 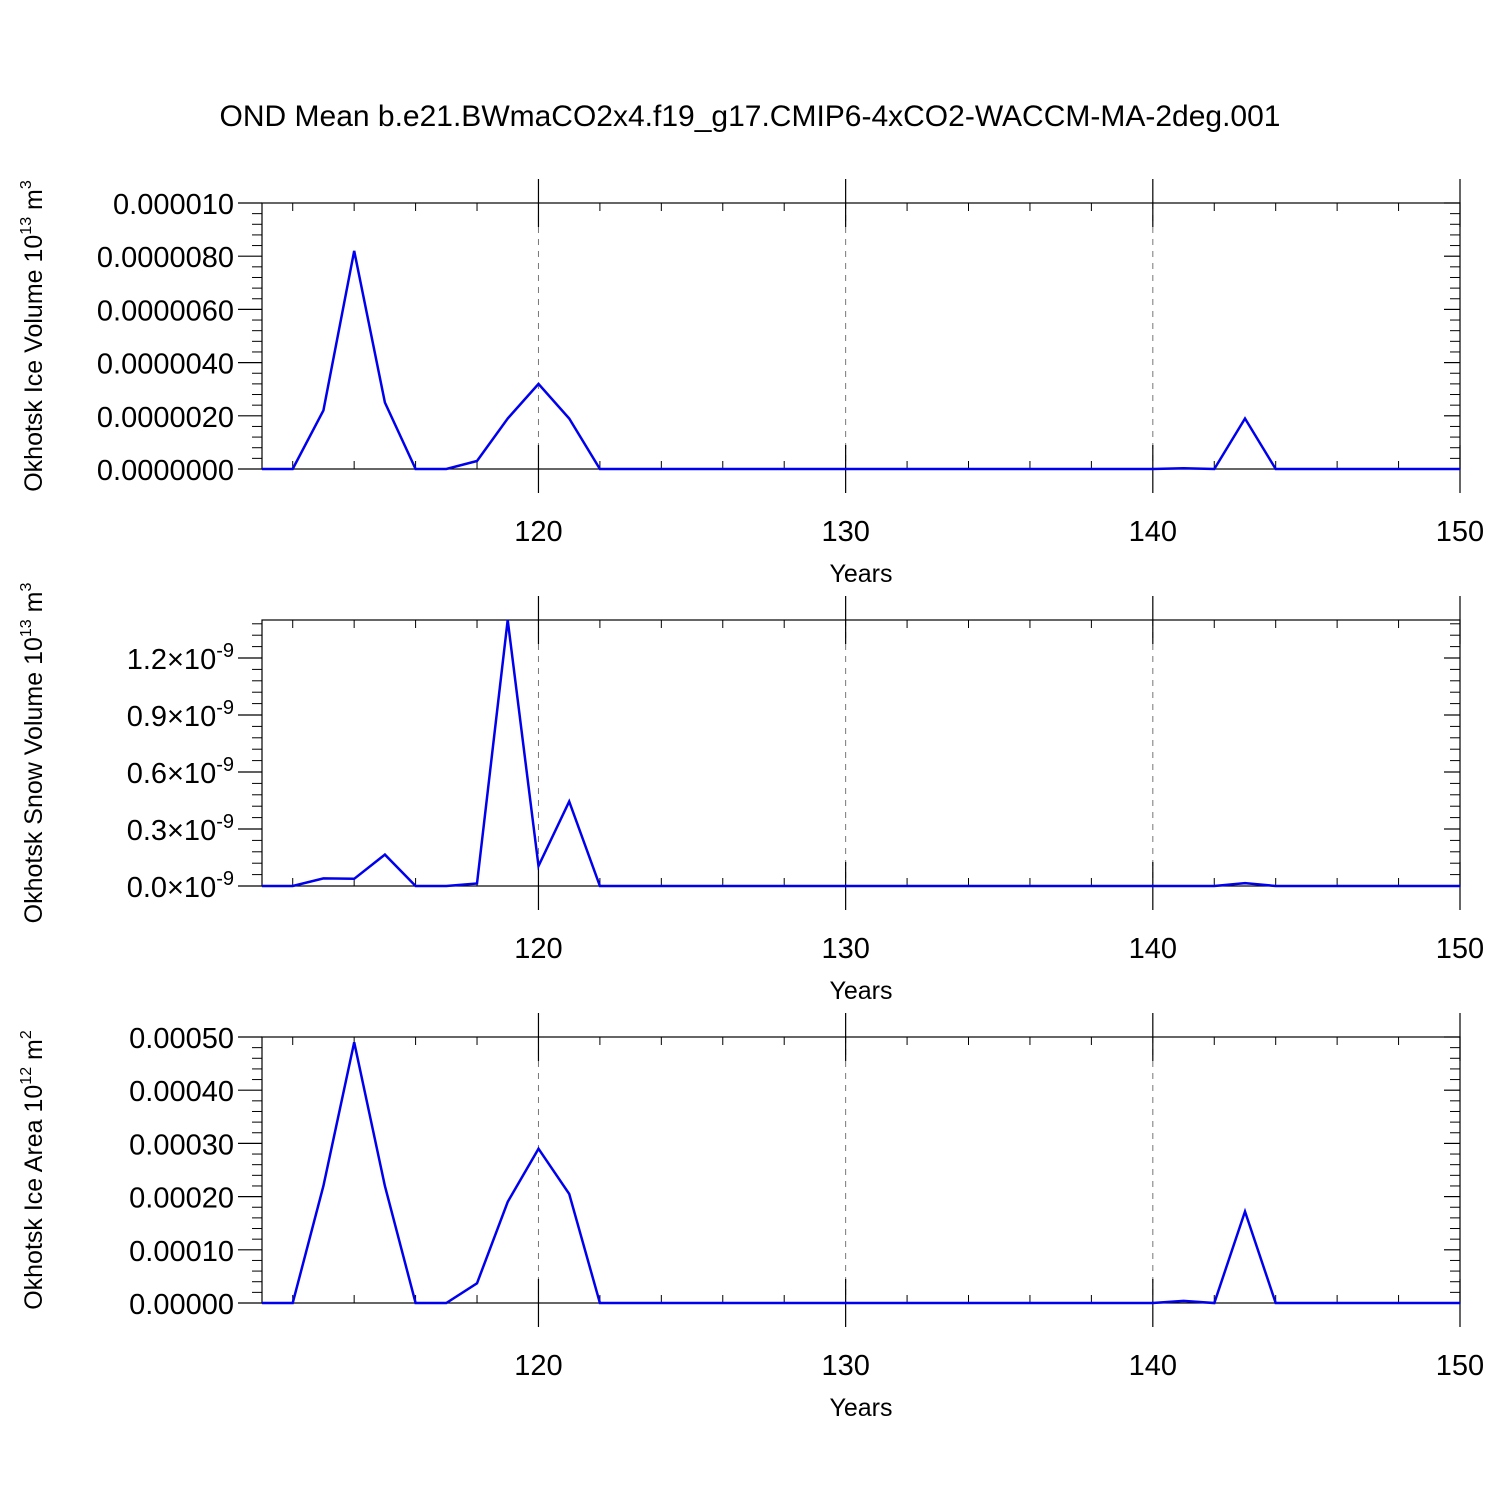 I want to click on y-tick-label: 0.000010, so click(x=173, y=205).